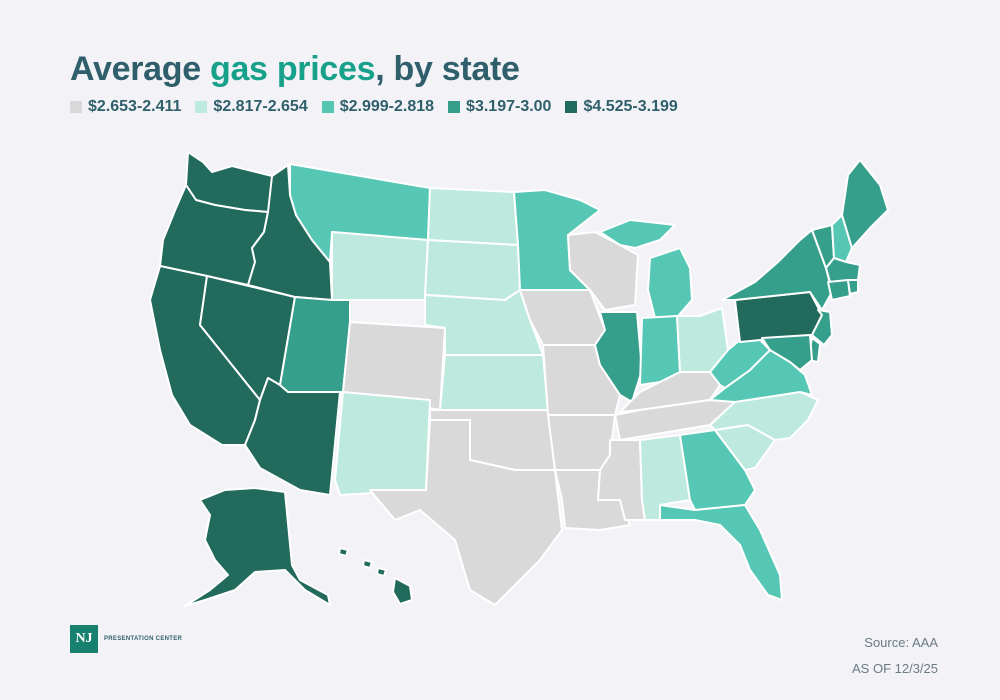 This screenshot has height=700, width=1000. I want to click on legend-label-2: $2.999-2.818, so click(387, 106).